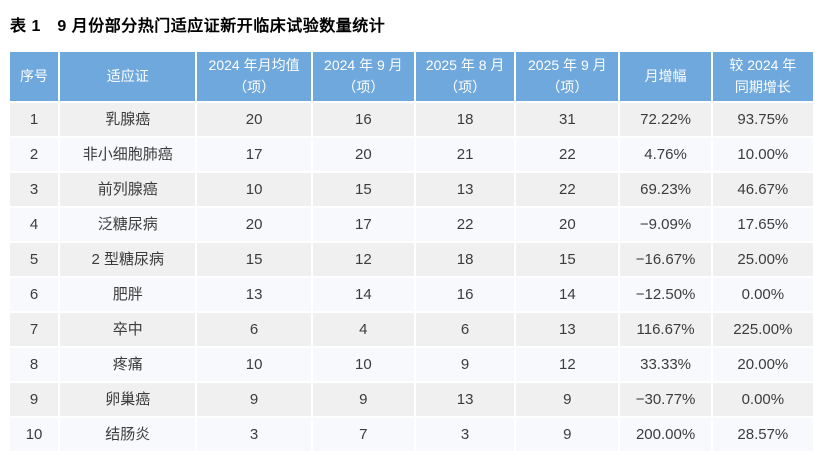 This screenshot has width=815, height=472. I want to click on table-row: 7 卒中 6 4 6 13 116.67% 225.00%, so click(411, 329).